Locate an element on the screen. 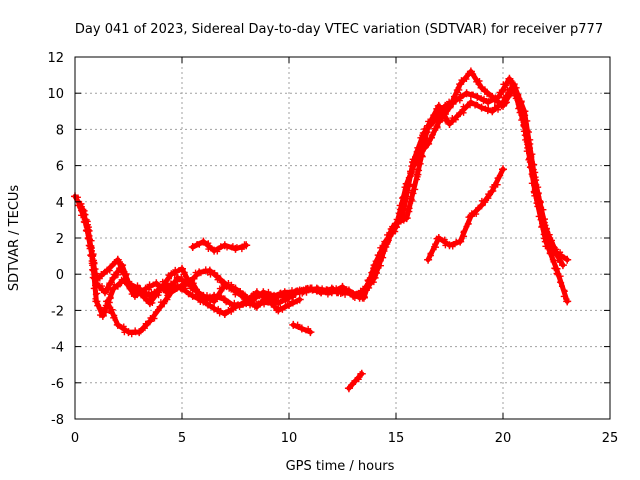 Image resolution: width=640 pixels, height=480 pixels. x-axis-label: GPS time / hours is located at coordinates (340, 466).